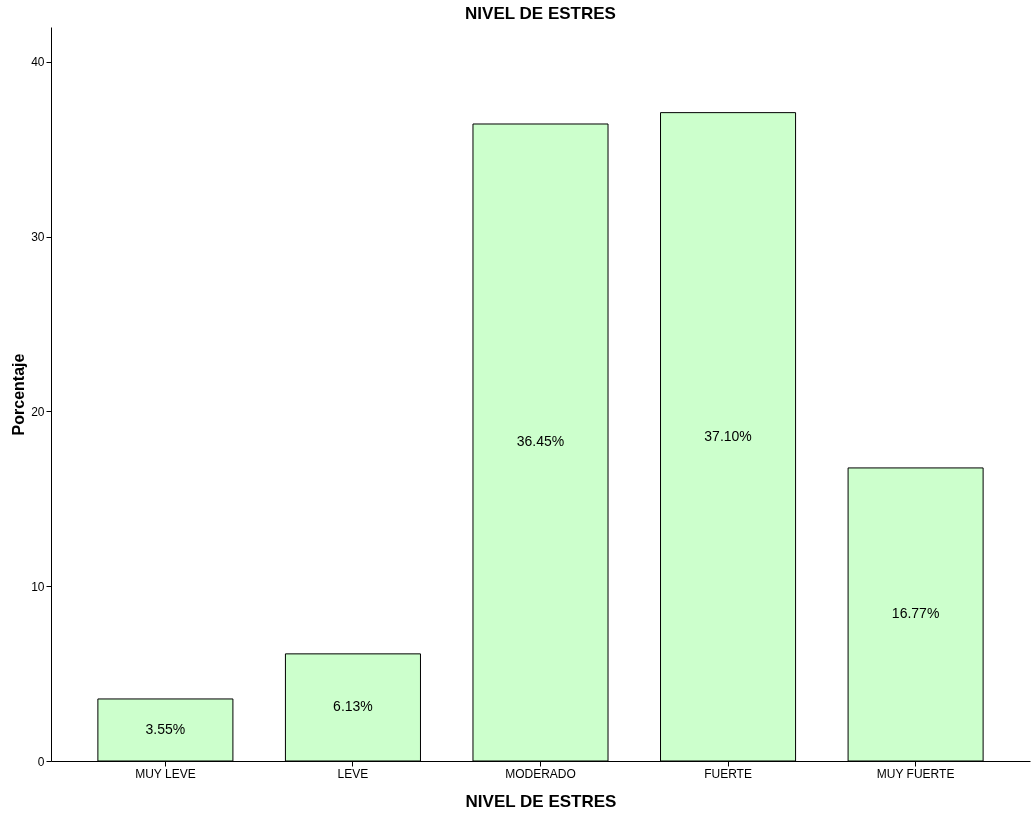  Describe the element at coordinates (165, 728) in the screenshot. I see `data-label: 3.55%` at that location.